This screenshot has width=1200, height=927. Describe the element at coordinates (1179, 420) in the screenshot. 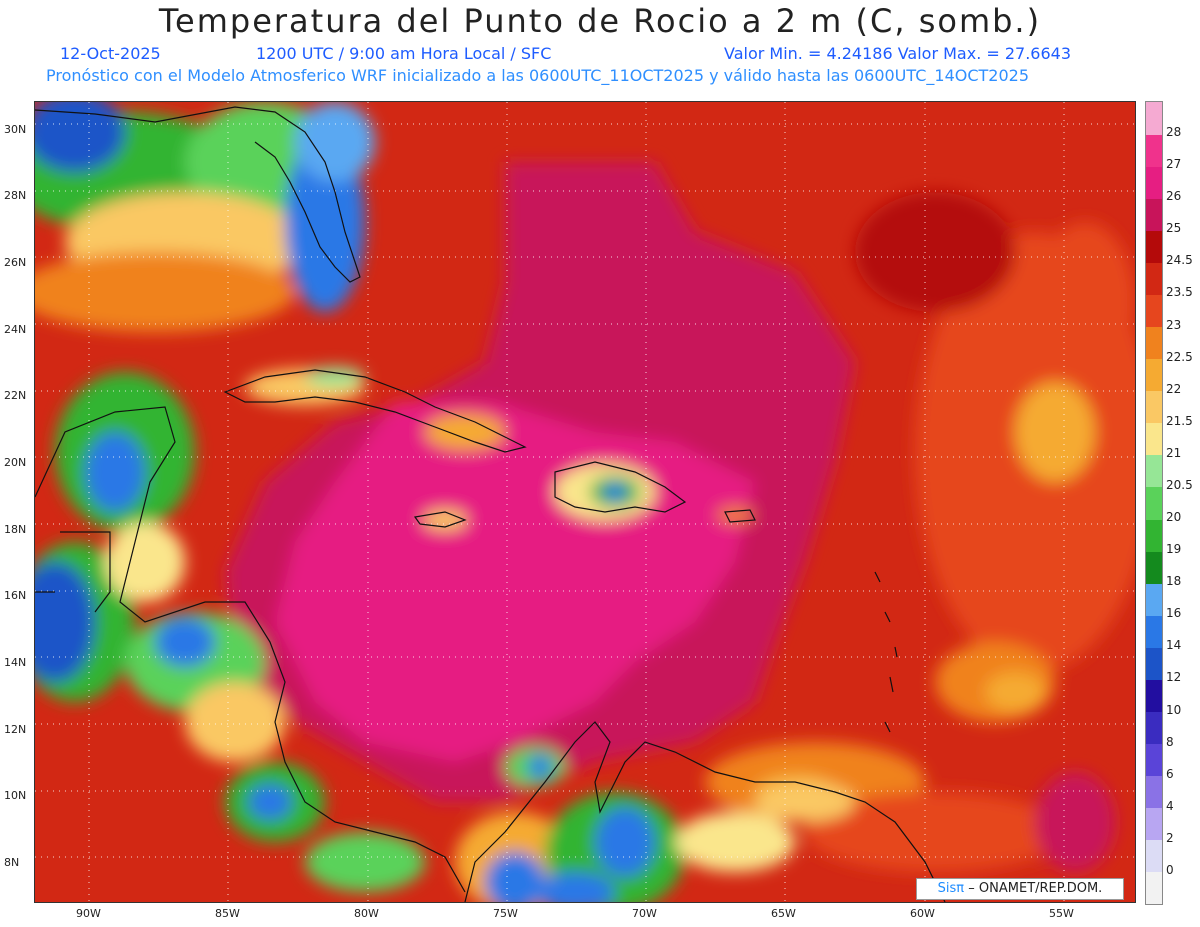

I see `colorbar-label: 21.5` at that location.